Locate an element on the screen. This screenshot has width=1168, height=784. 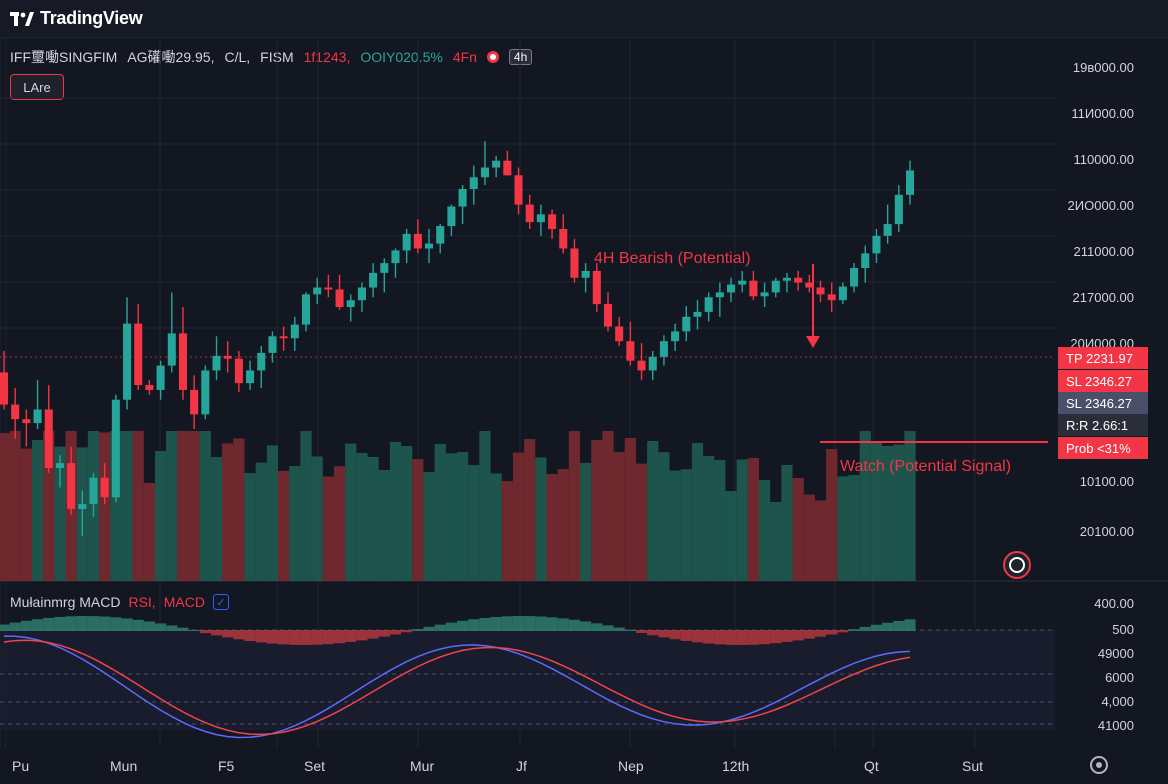
settings-gear-icon is located at coordinates (1099, 765).